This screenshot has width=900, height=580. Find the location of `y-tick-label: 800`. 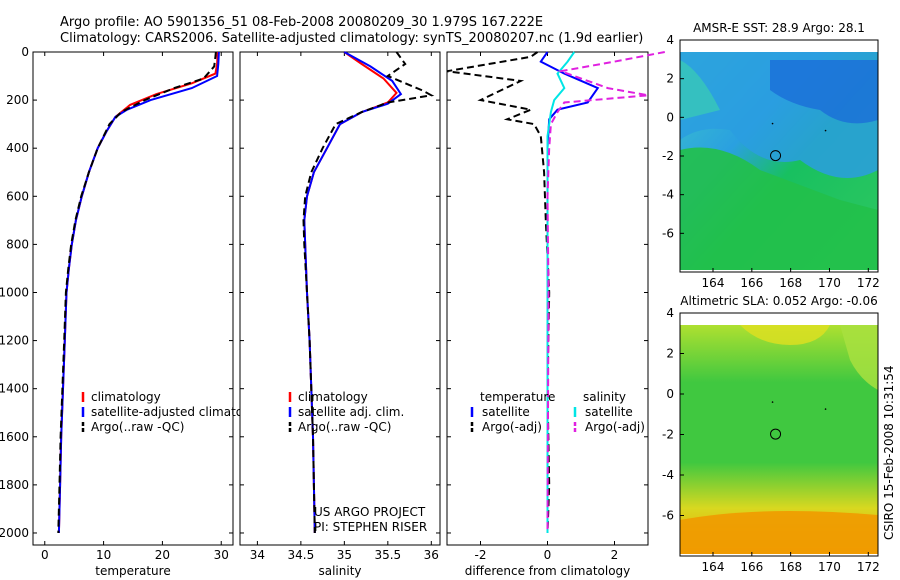

y-tick-label: 800 is located at coordinates (17, 244).